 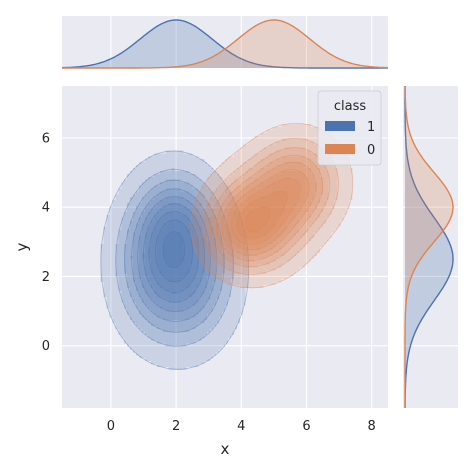 I want to click on y-tick-label: 0, so click(x=46, y=346).